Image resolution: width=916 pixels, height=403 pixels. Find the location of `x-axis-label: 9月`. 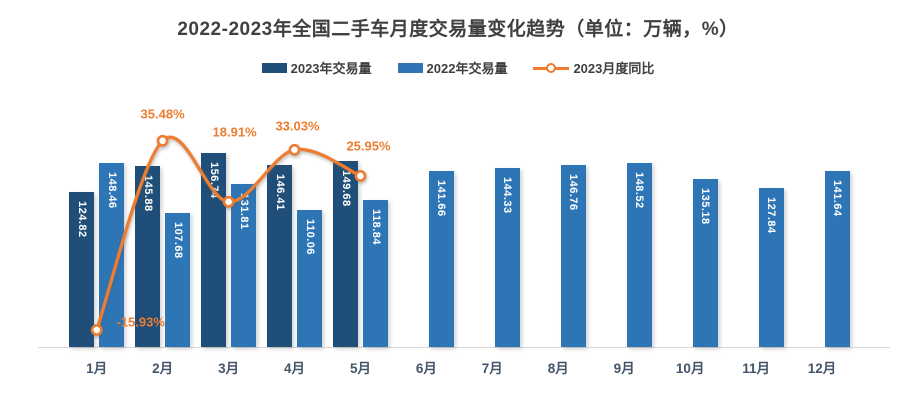

x-axis-label: 9月 is located at coordinates (624, 368).